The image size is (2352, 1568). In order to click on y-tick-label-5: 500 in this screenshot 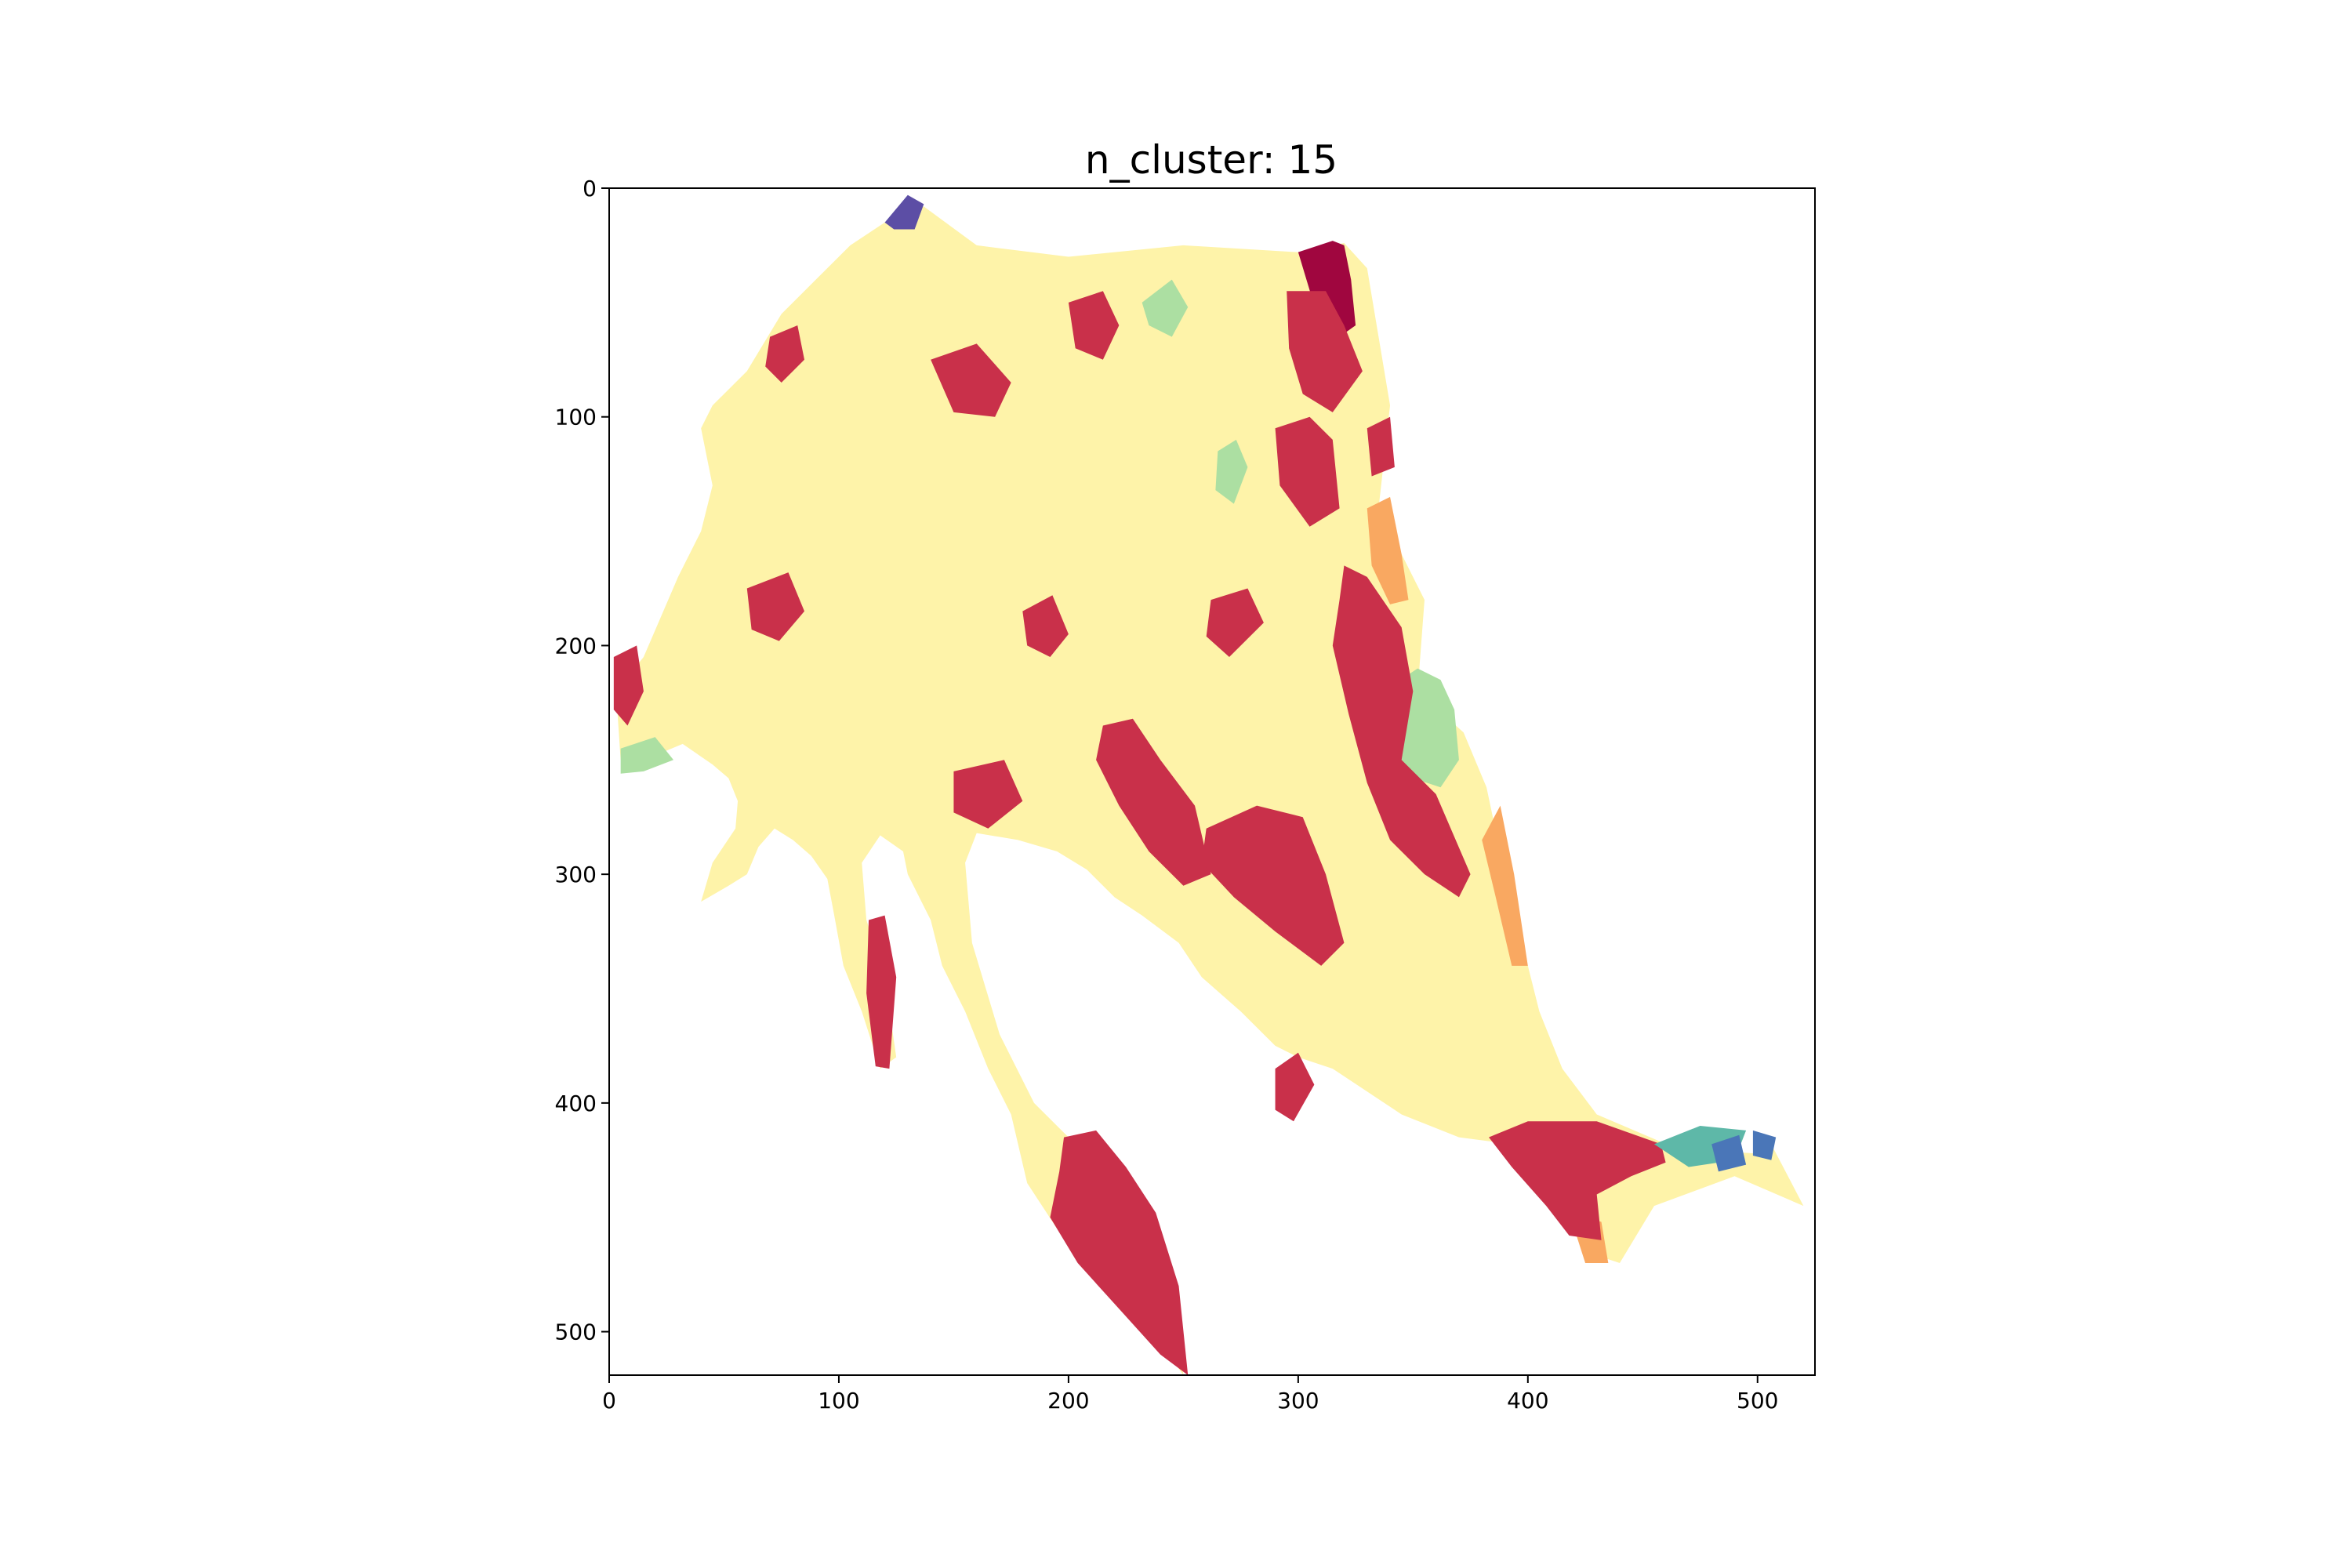, I will do `click(576, 1332)`.